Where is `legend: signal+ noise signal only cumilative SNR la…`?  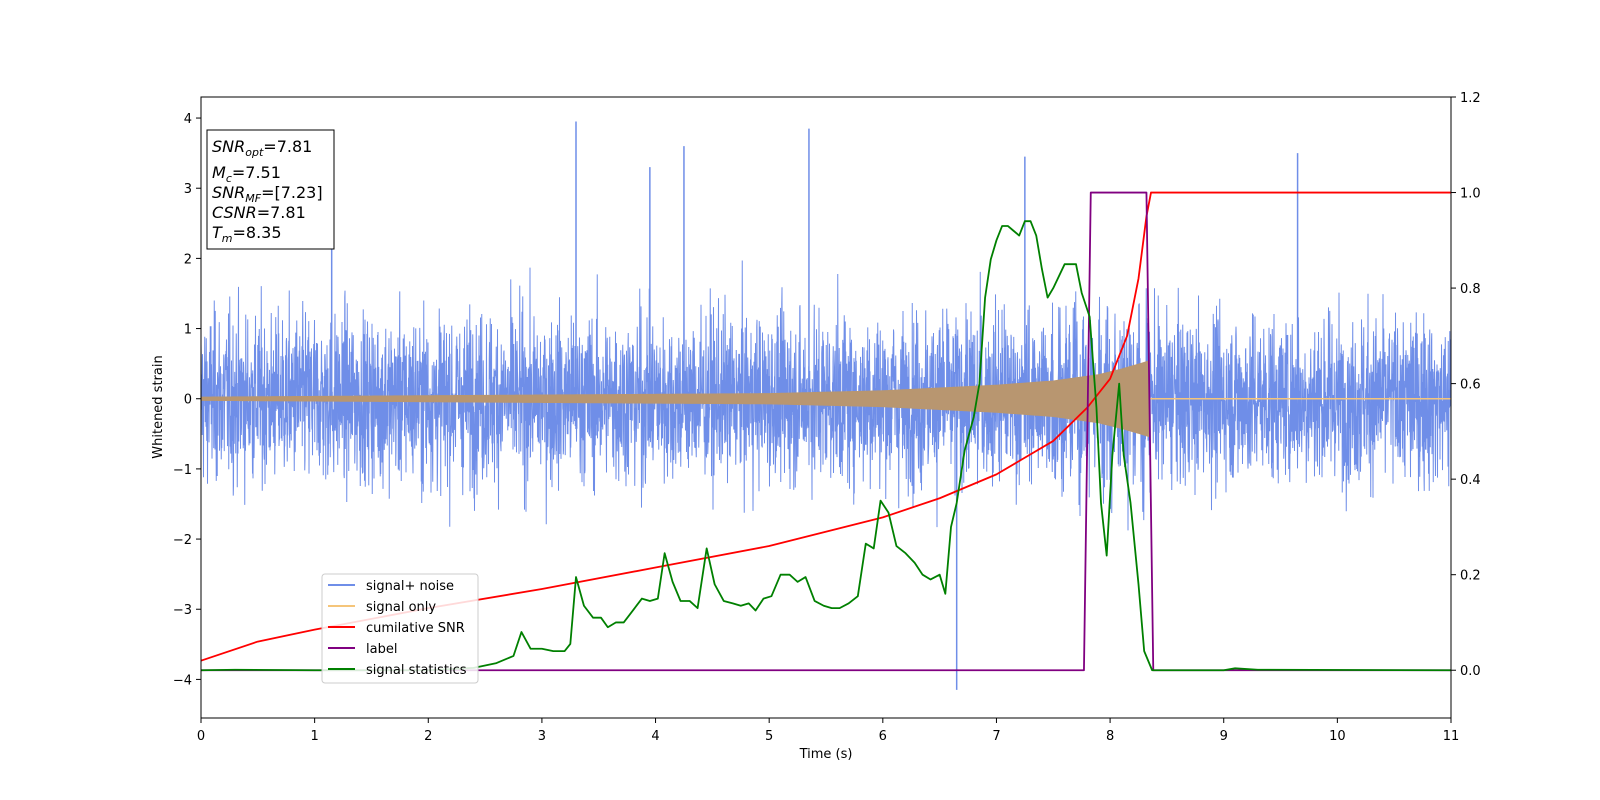
legend: signal+ noise signal only cumilative SNR la… is located at coordinates (400, 628).